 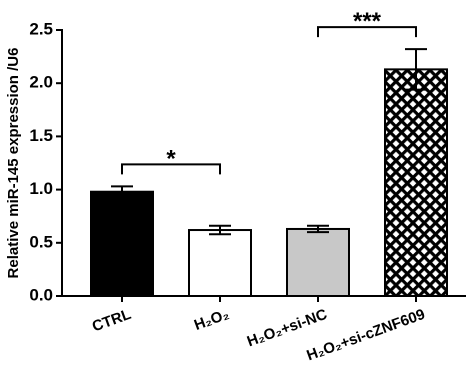 What do you see at coordinates (41, 241) in the screenshot?
I see `y-tick-label: 0.5` at bounding box center [41, 241].